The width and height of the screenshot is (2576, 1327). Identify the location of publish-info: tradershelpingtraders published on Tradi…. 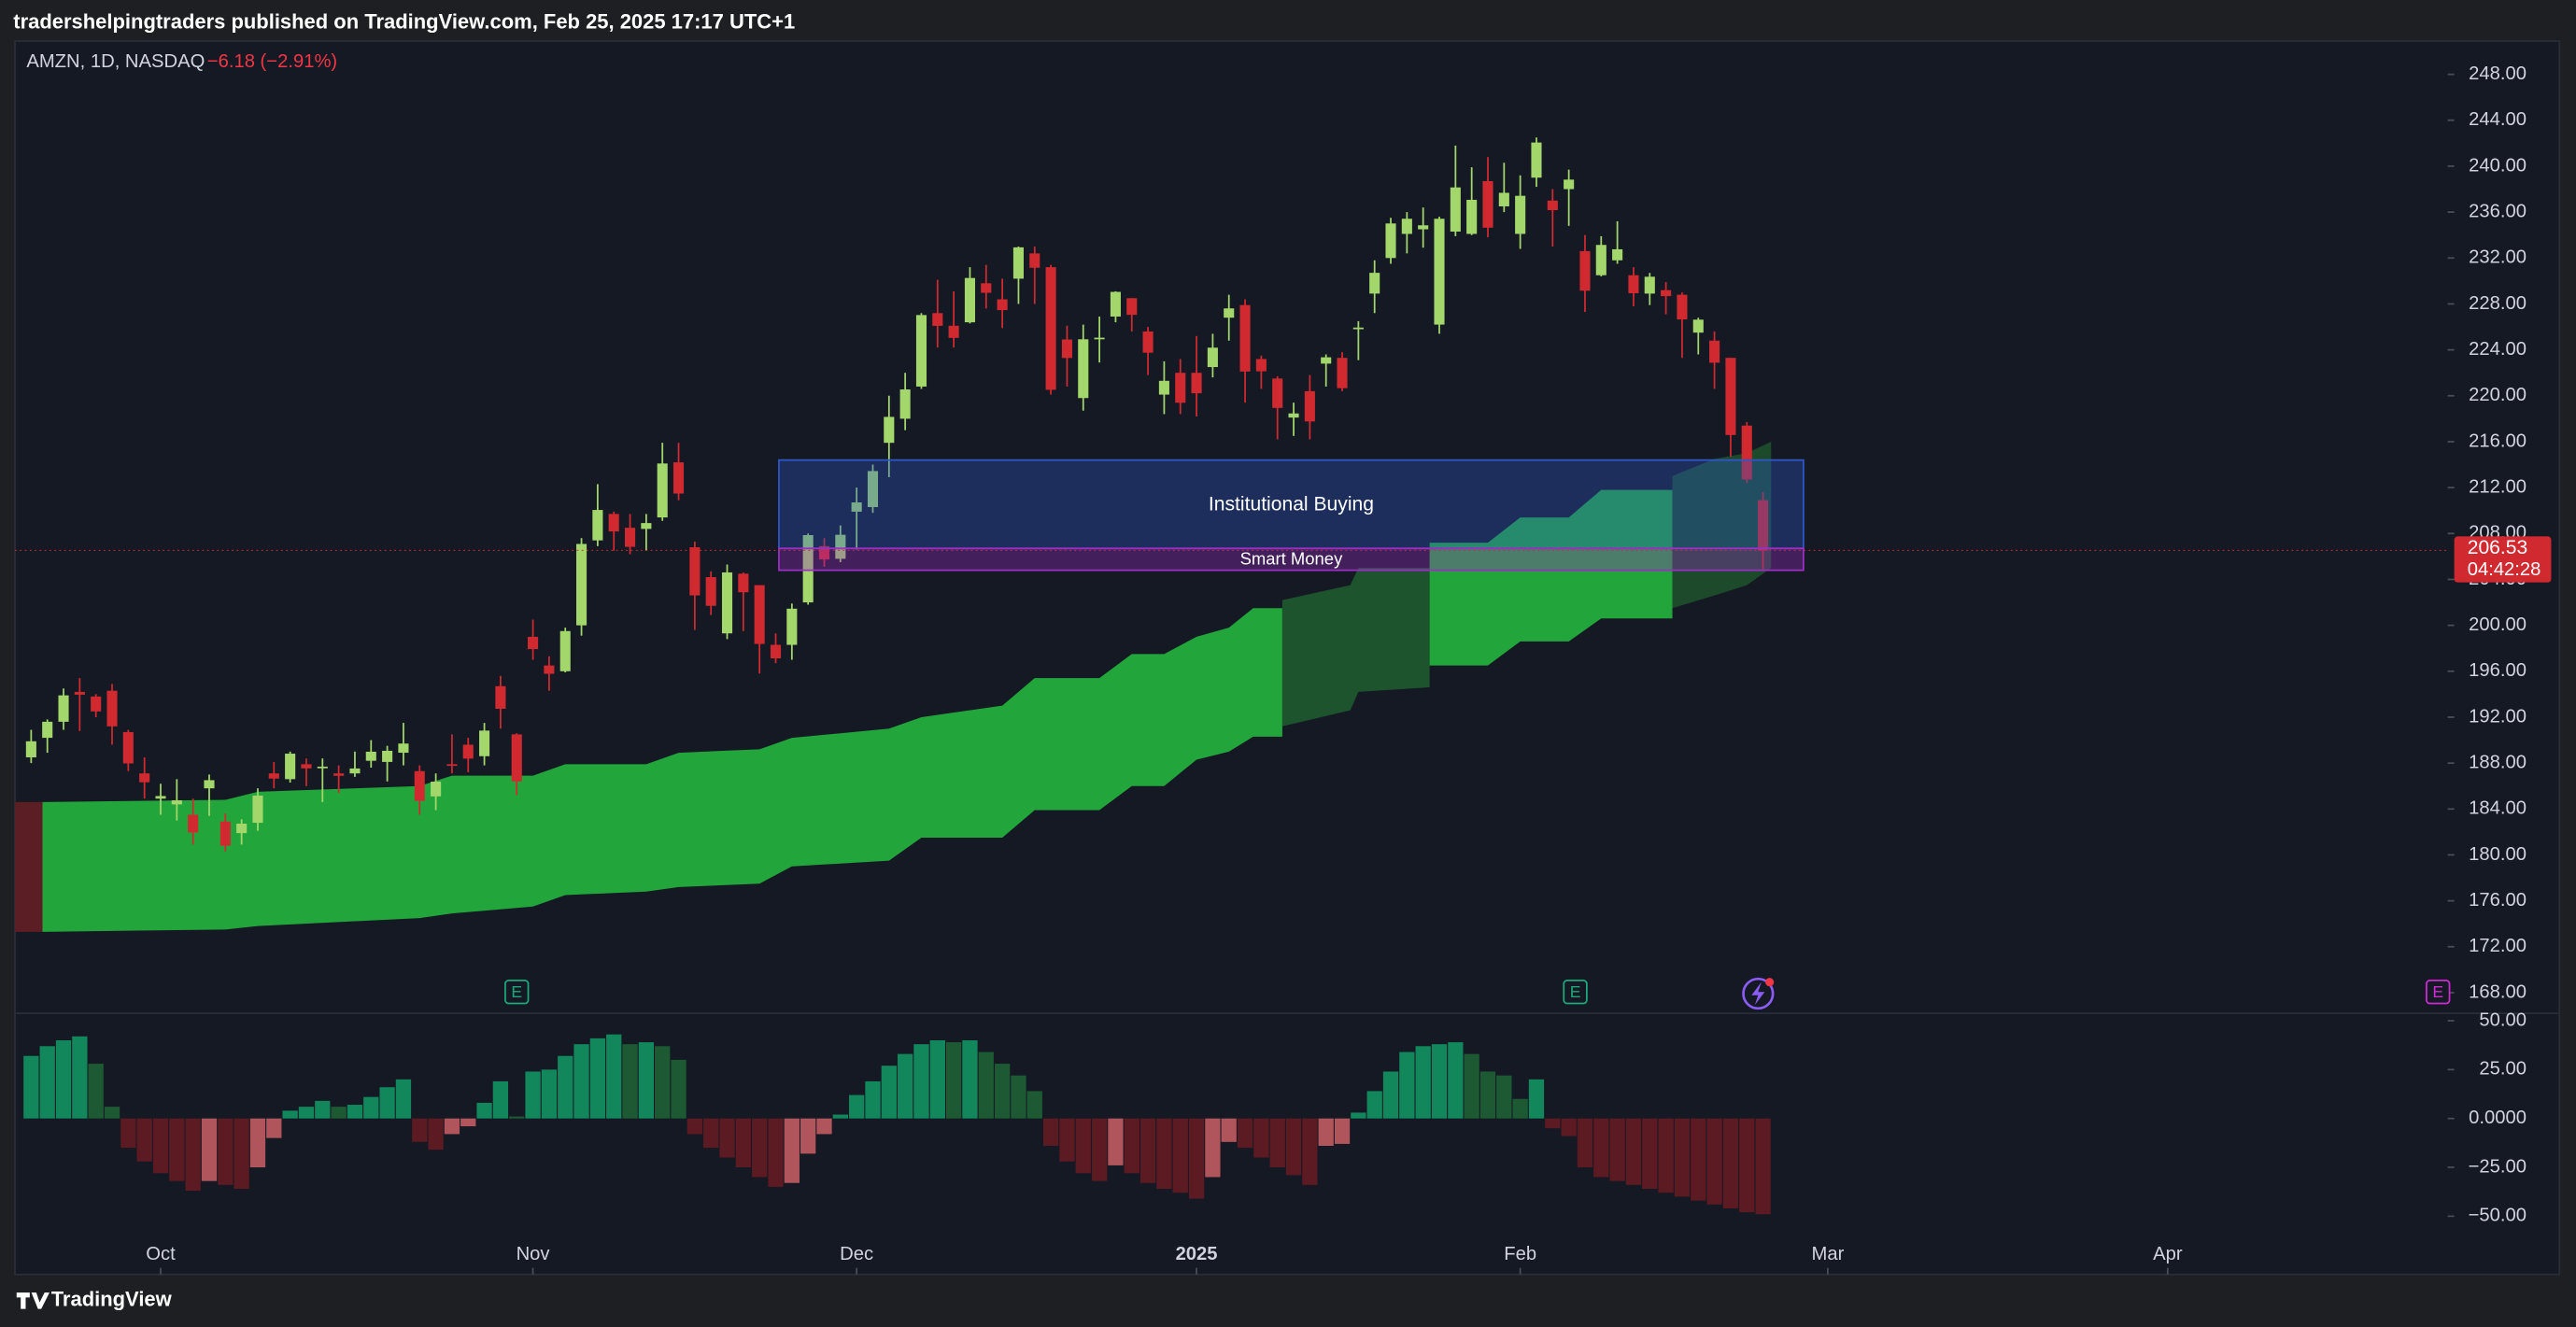
(404, 21).